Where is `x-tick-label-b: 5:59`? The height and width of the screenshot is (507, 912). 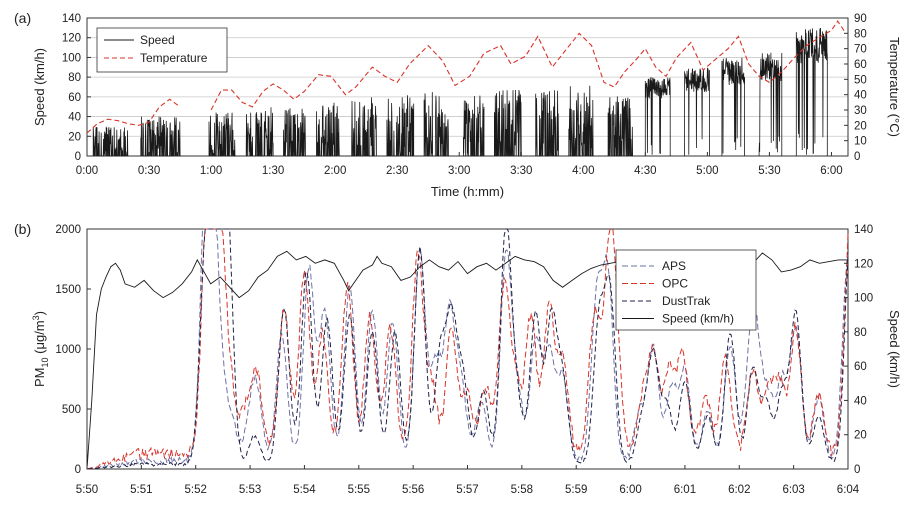 x-tick-label-b: 5:59 is located at coordinates (576, 490).